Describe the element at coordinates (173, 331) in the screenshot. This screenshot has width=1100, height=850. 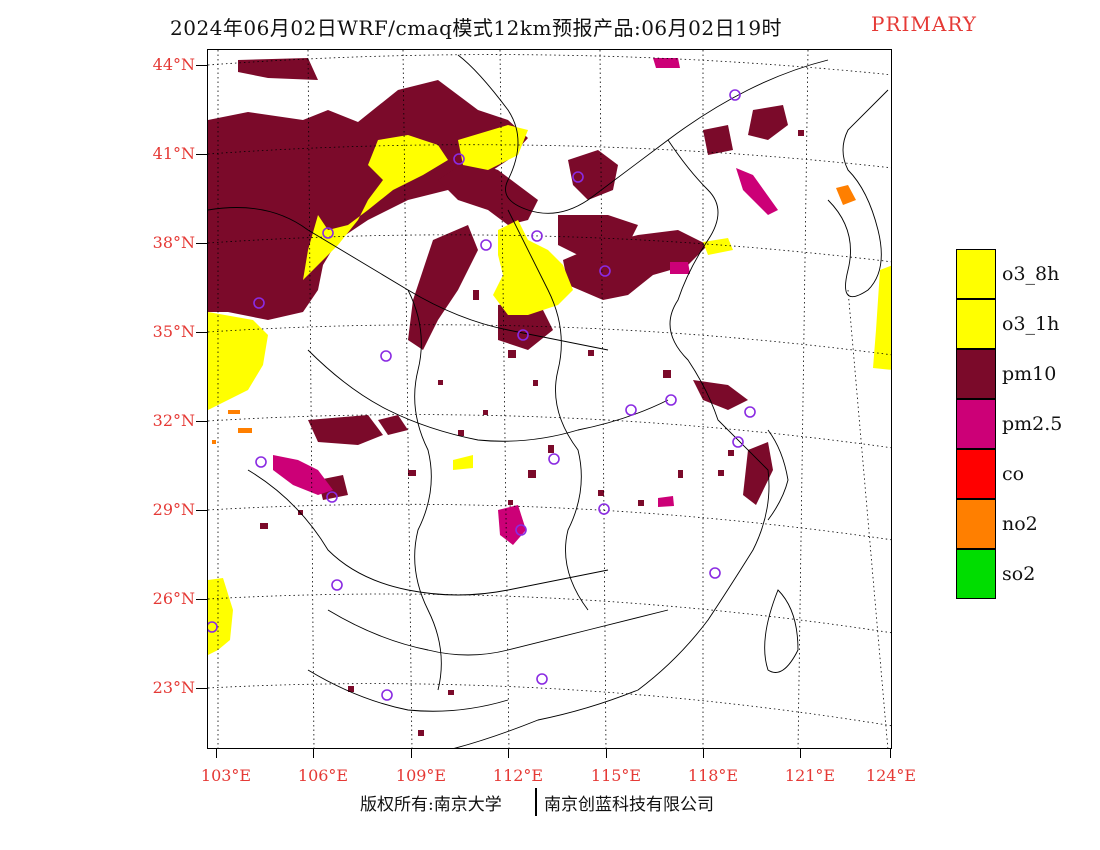
I see `lat-label-35: 35°N` at that location.